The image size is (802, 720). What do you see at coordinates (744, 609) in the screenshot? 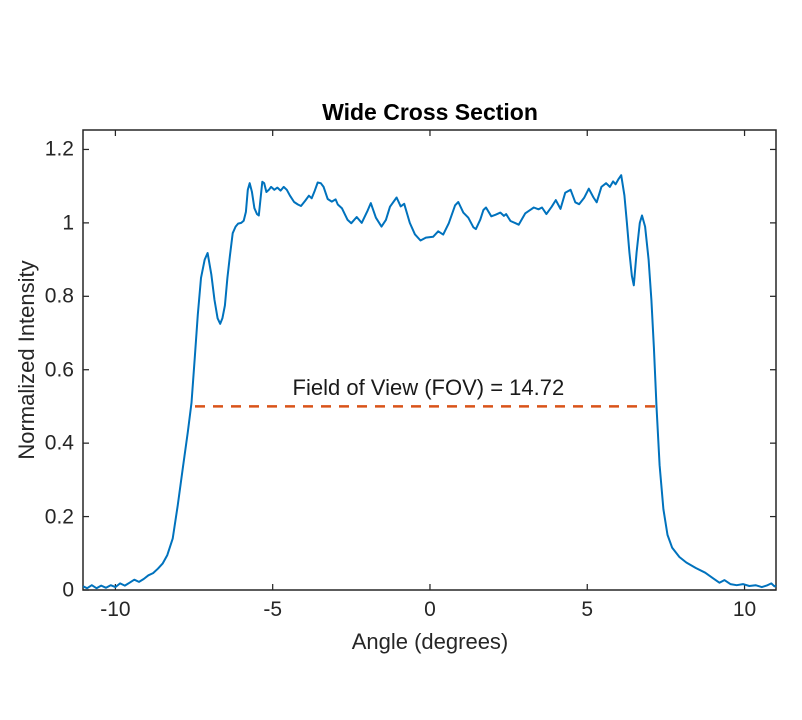
I see `x-tick-label: 10` at bounding box center [744, 609].